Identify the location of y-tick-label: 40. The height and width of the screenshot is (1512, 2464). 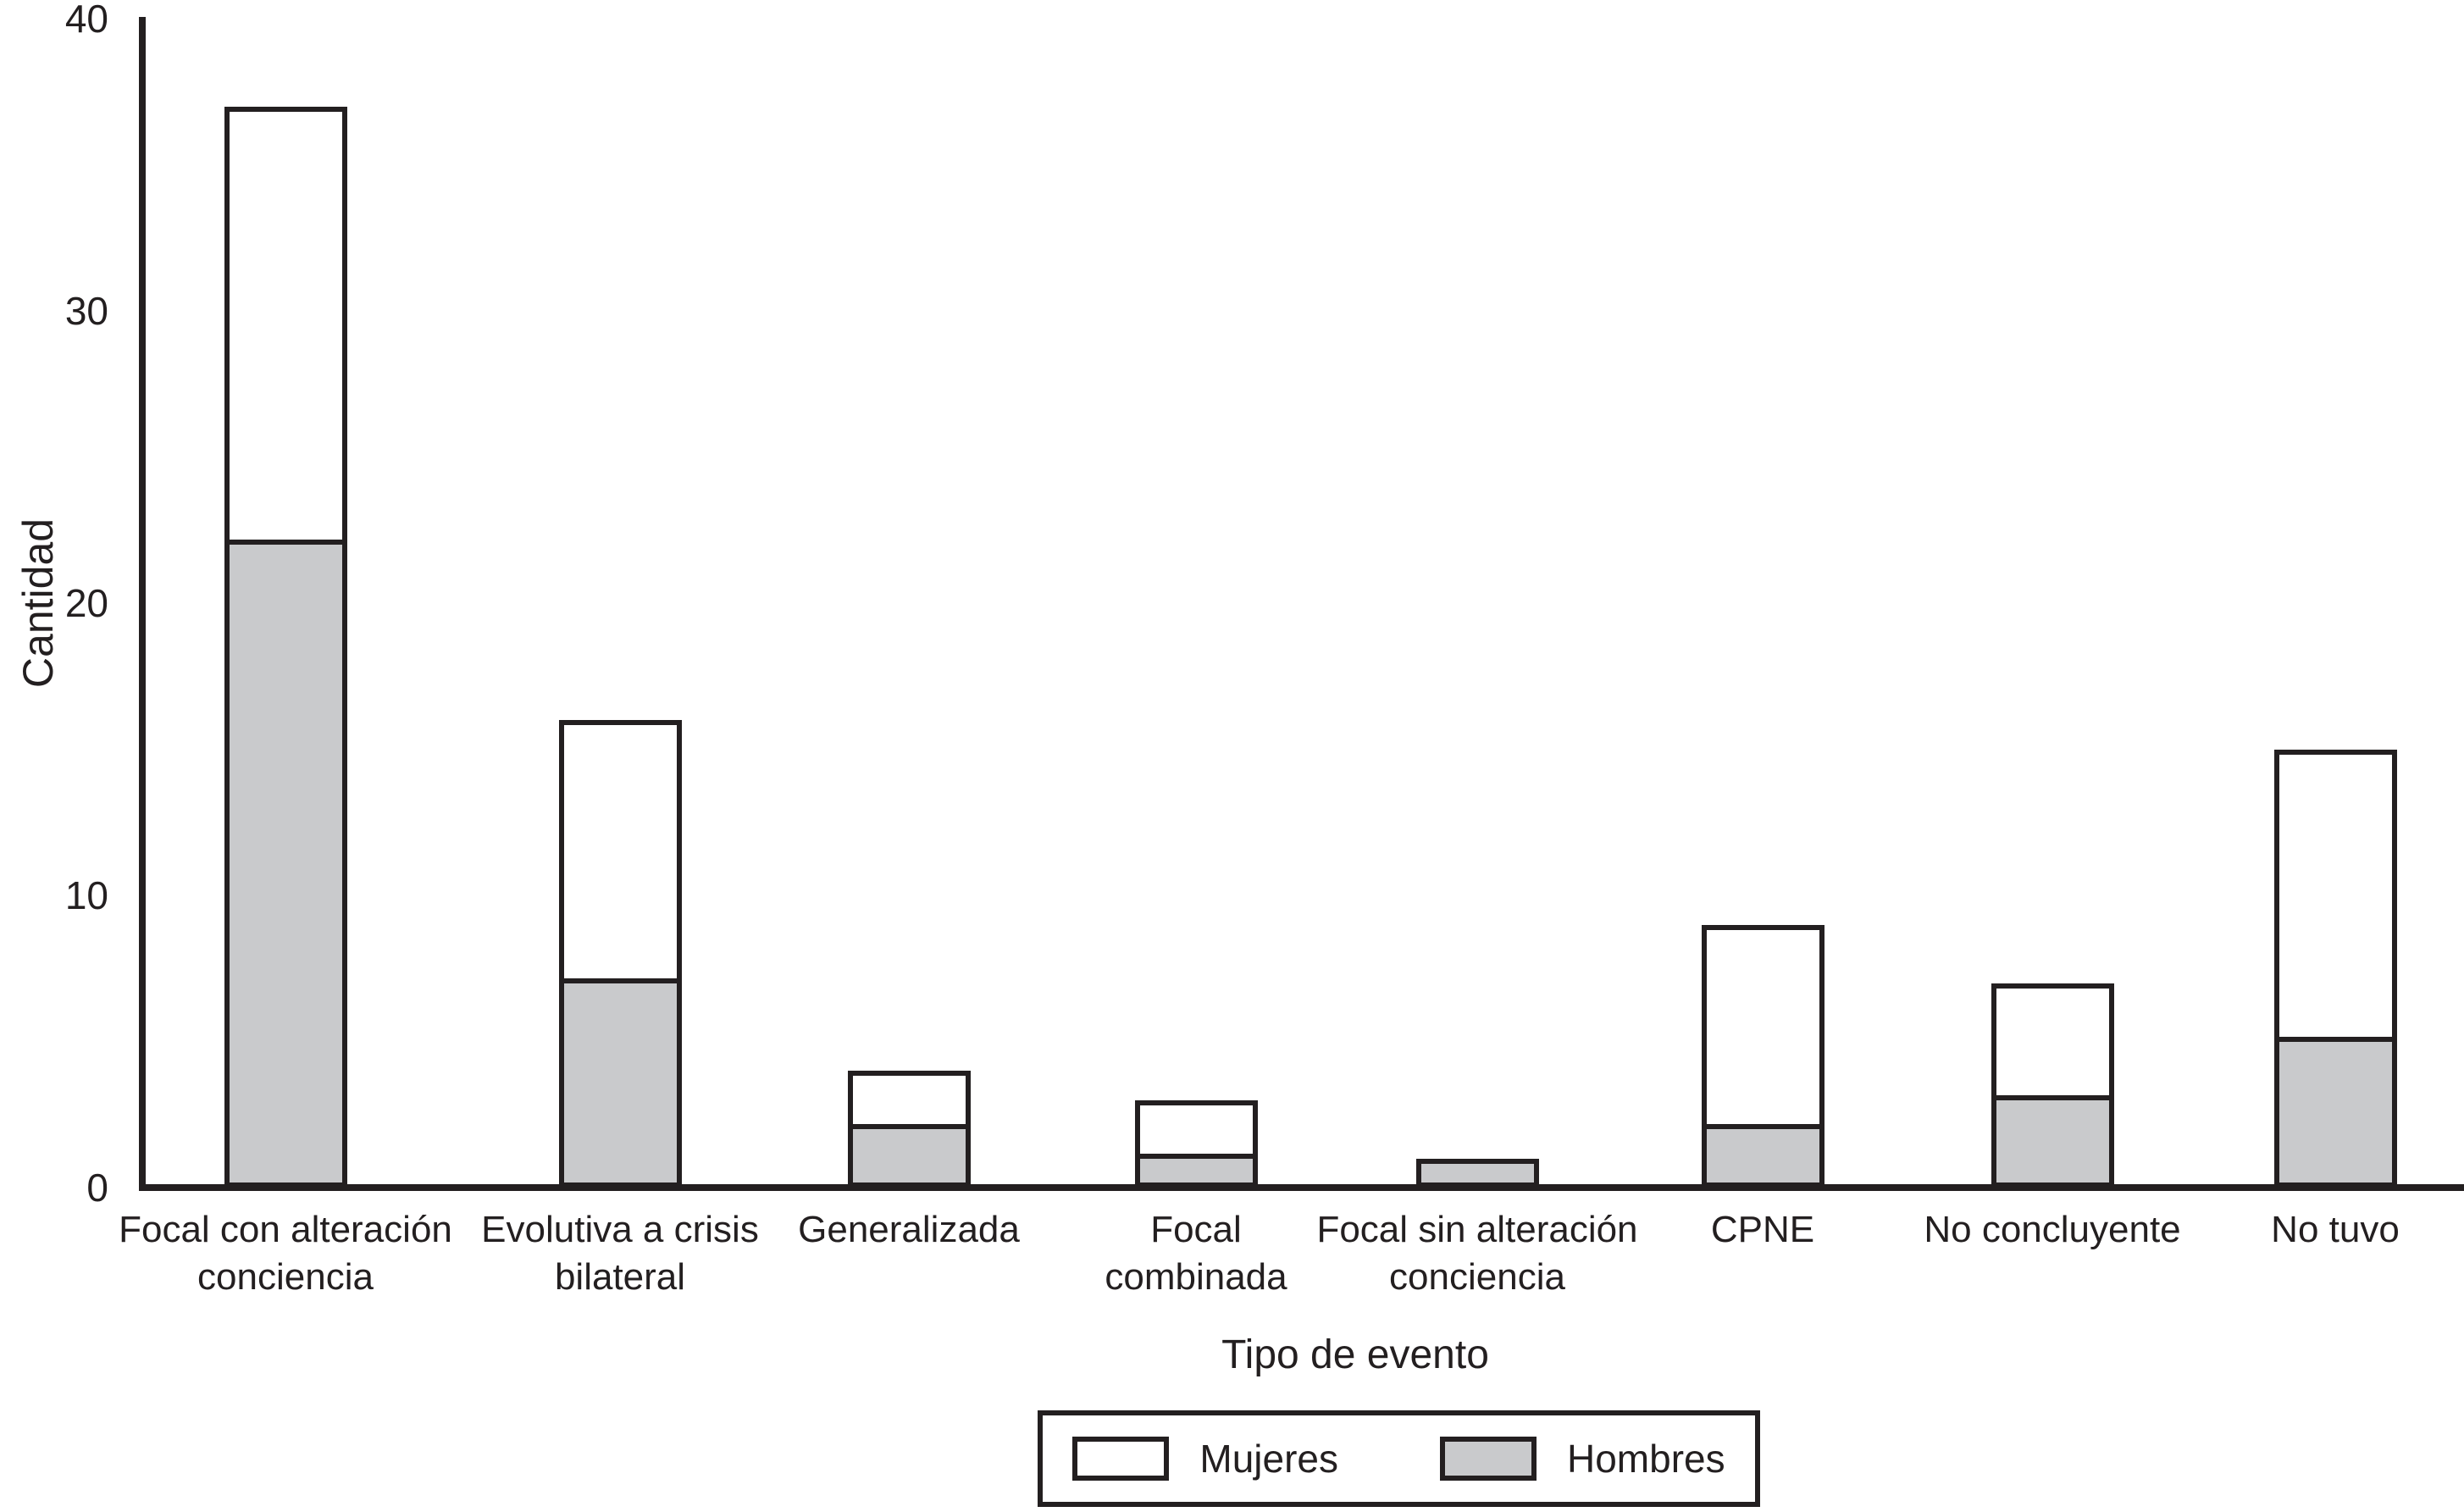
(86, 20).